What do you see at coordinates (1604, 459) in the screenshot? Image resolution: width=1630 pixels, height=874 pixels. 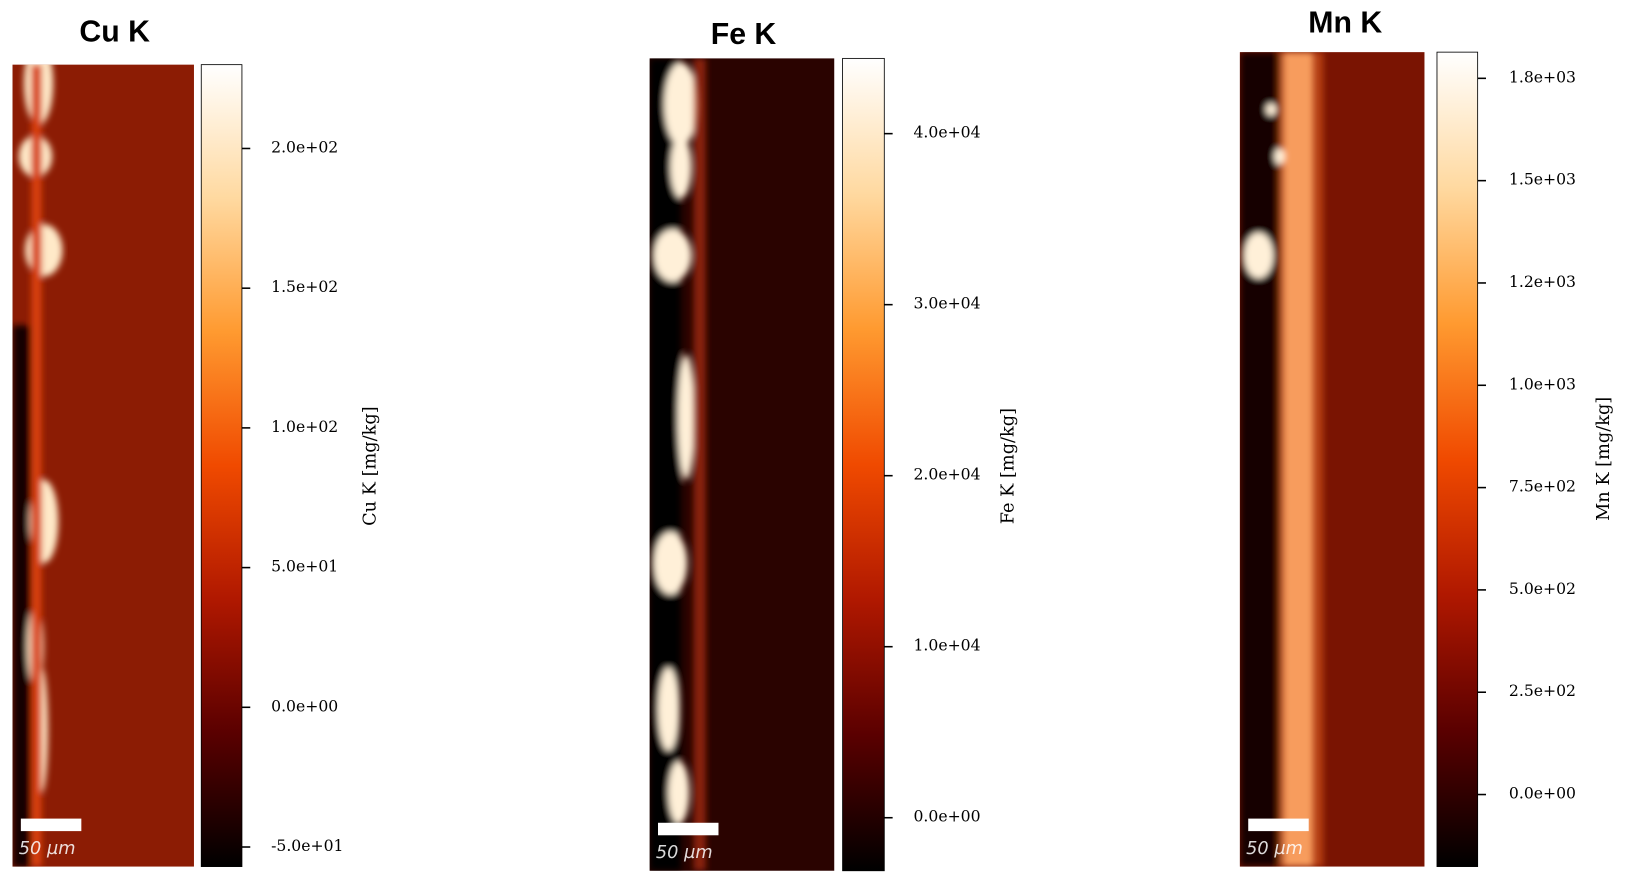 I see `colorbar-label: Mn K [mg/kg]` at bounding box center [1604, 459].